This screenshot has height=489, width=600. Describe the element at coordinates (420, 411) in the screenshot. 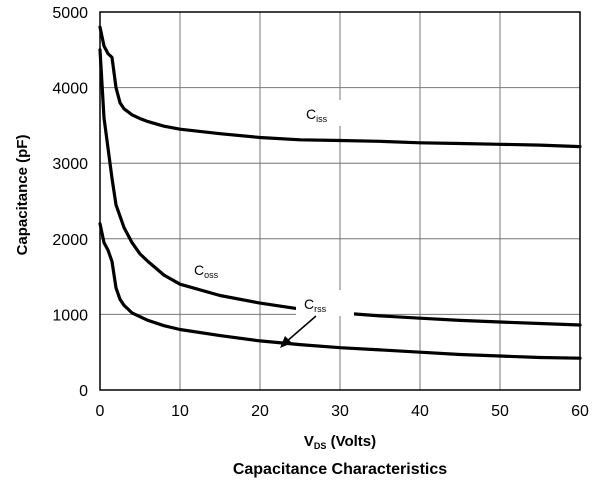

I see `x-tick-label: 40` at that location.